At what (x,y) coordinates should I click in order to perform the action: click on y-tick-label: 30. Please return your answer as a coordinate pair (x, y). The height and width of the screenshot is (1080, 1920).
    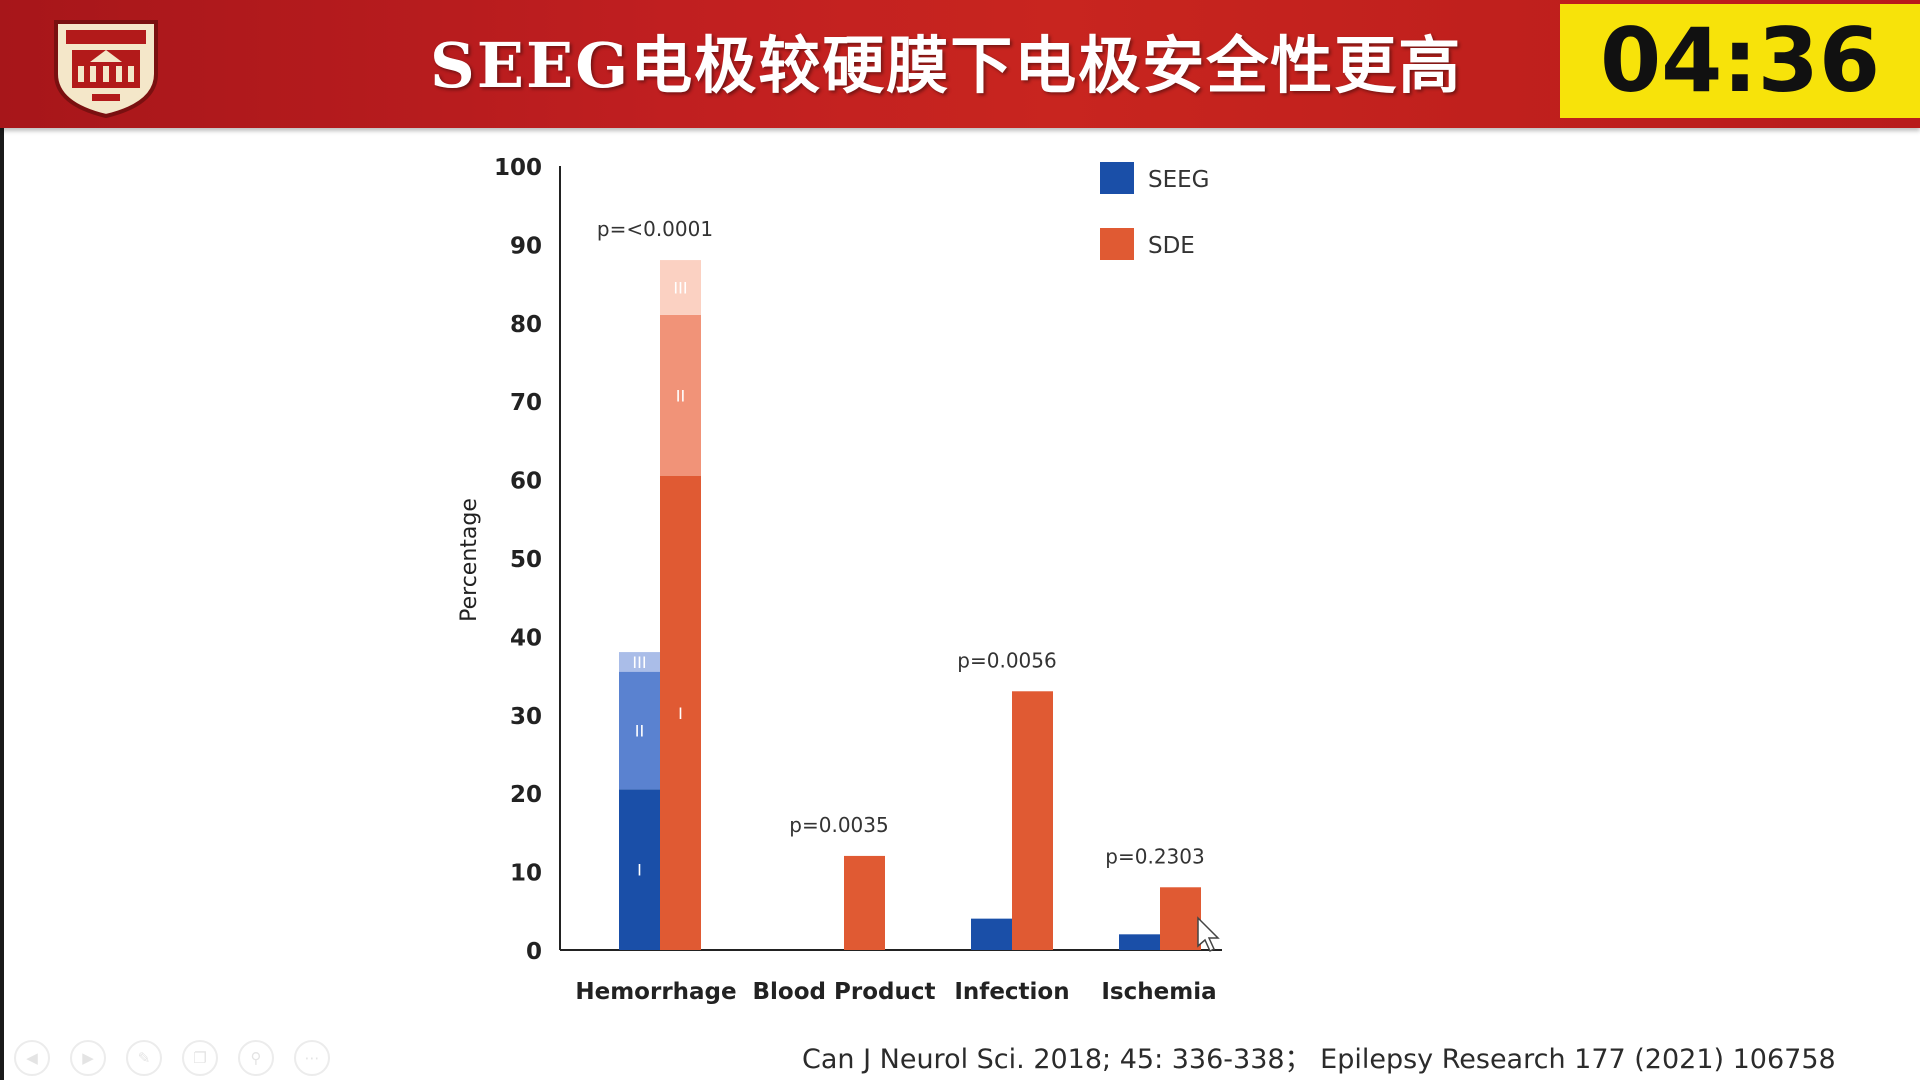
    Looking at the image, I should click on (526, 717).